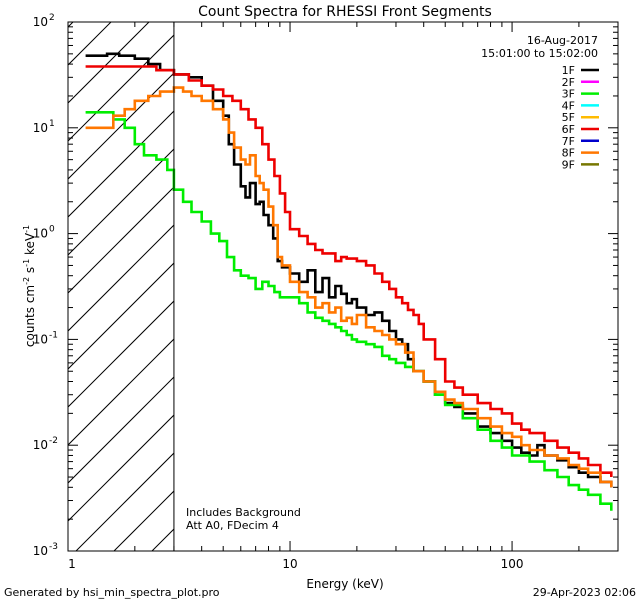  What do you see at coordinates (568, 94) in the screenshot?
I see `legend-label-3F: 3F` at bounding box center [568, 94].